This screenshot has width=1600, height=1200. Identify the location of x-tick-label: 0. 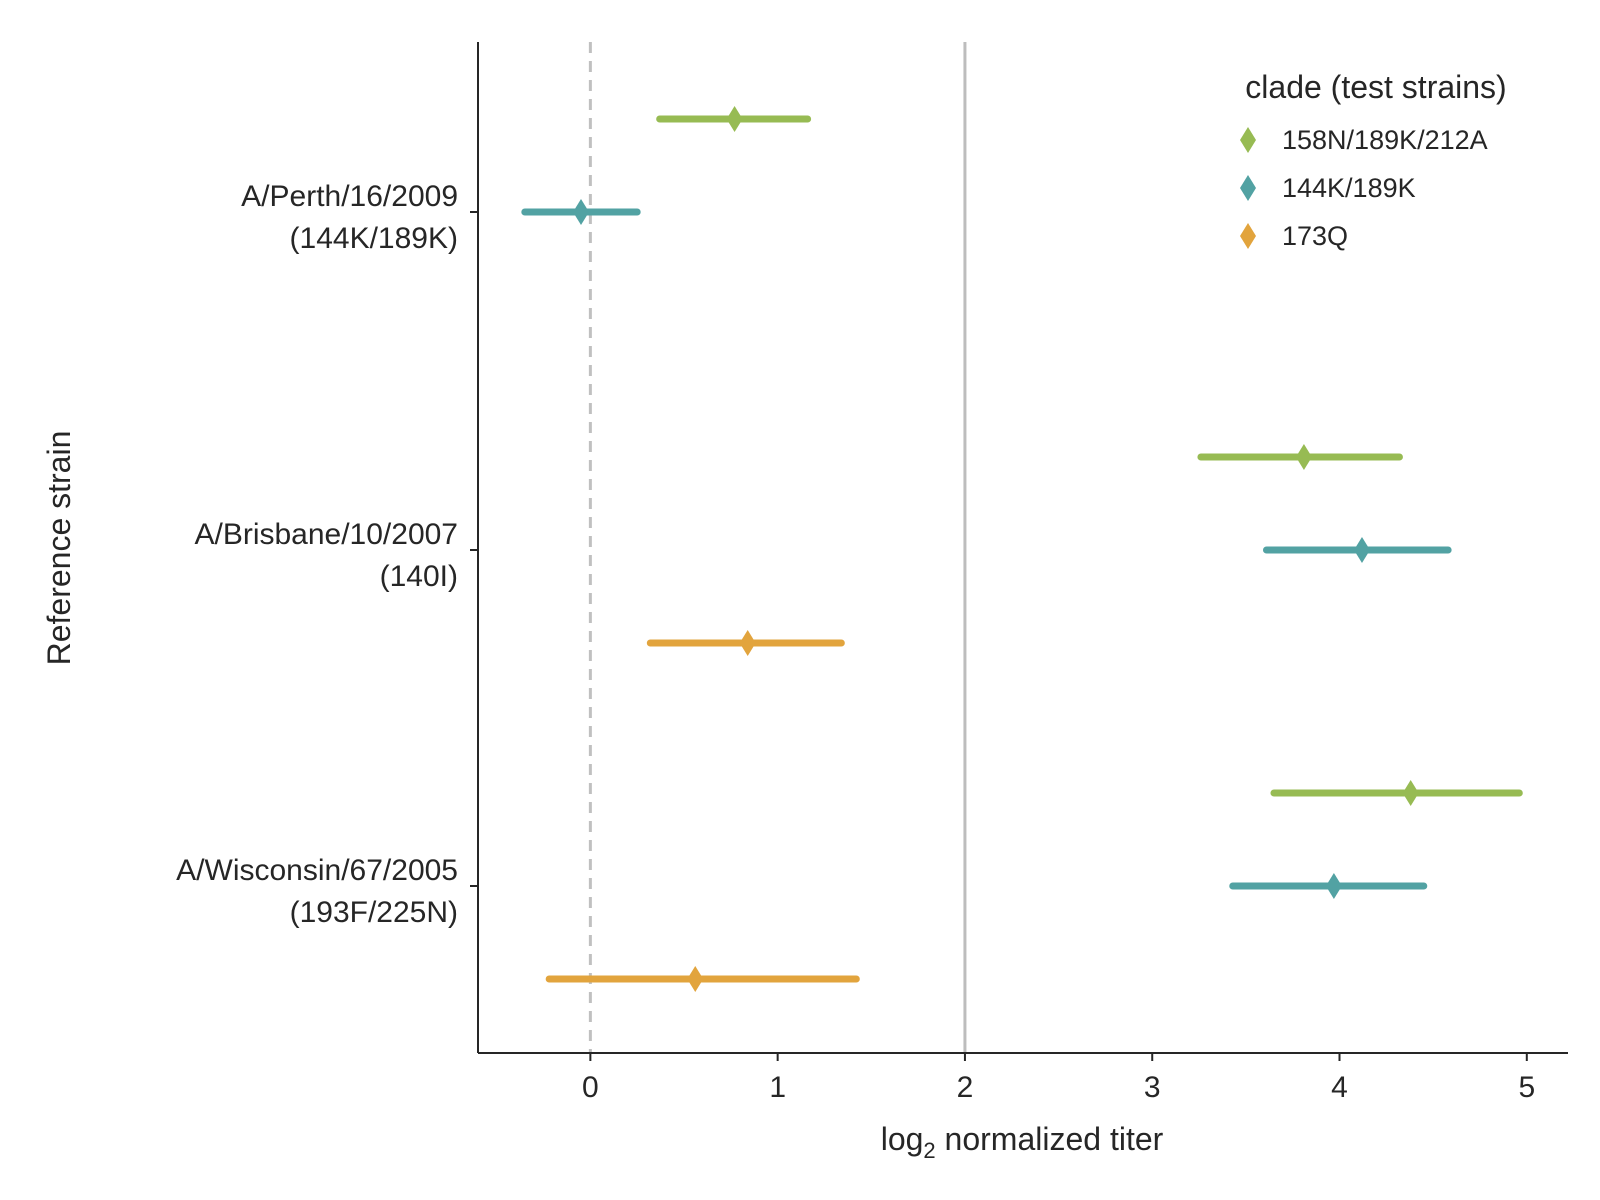
(590, 1087).